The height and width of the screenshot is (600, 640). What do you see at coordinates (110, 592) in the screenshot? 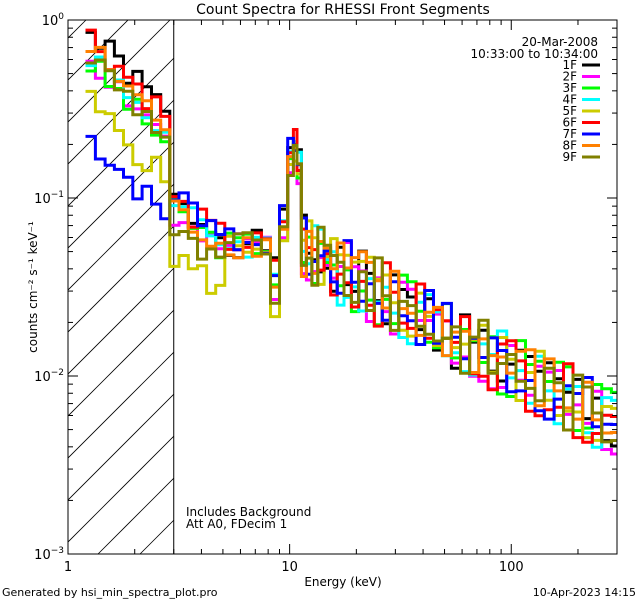
I see `footer-generated-by: Generated by hsi_min_spectra_plot.pro` at bounding box center [110, 592].